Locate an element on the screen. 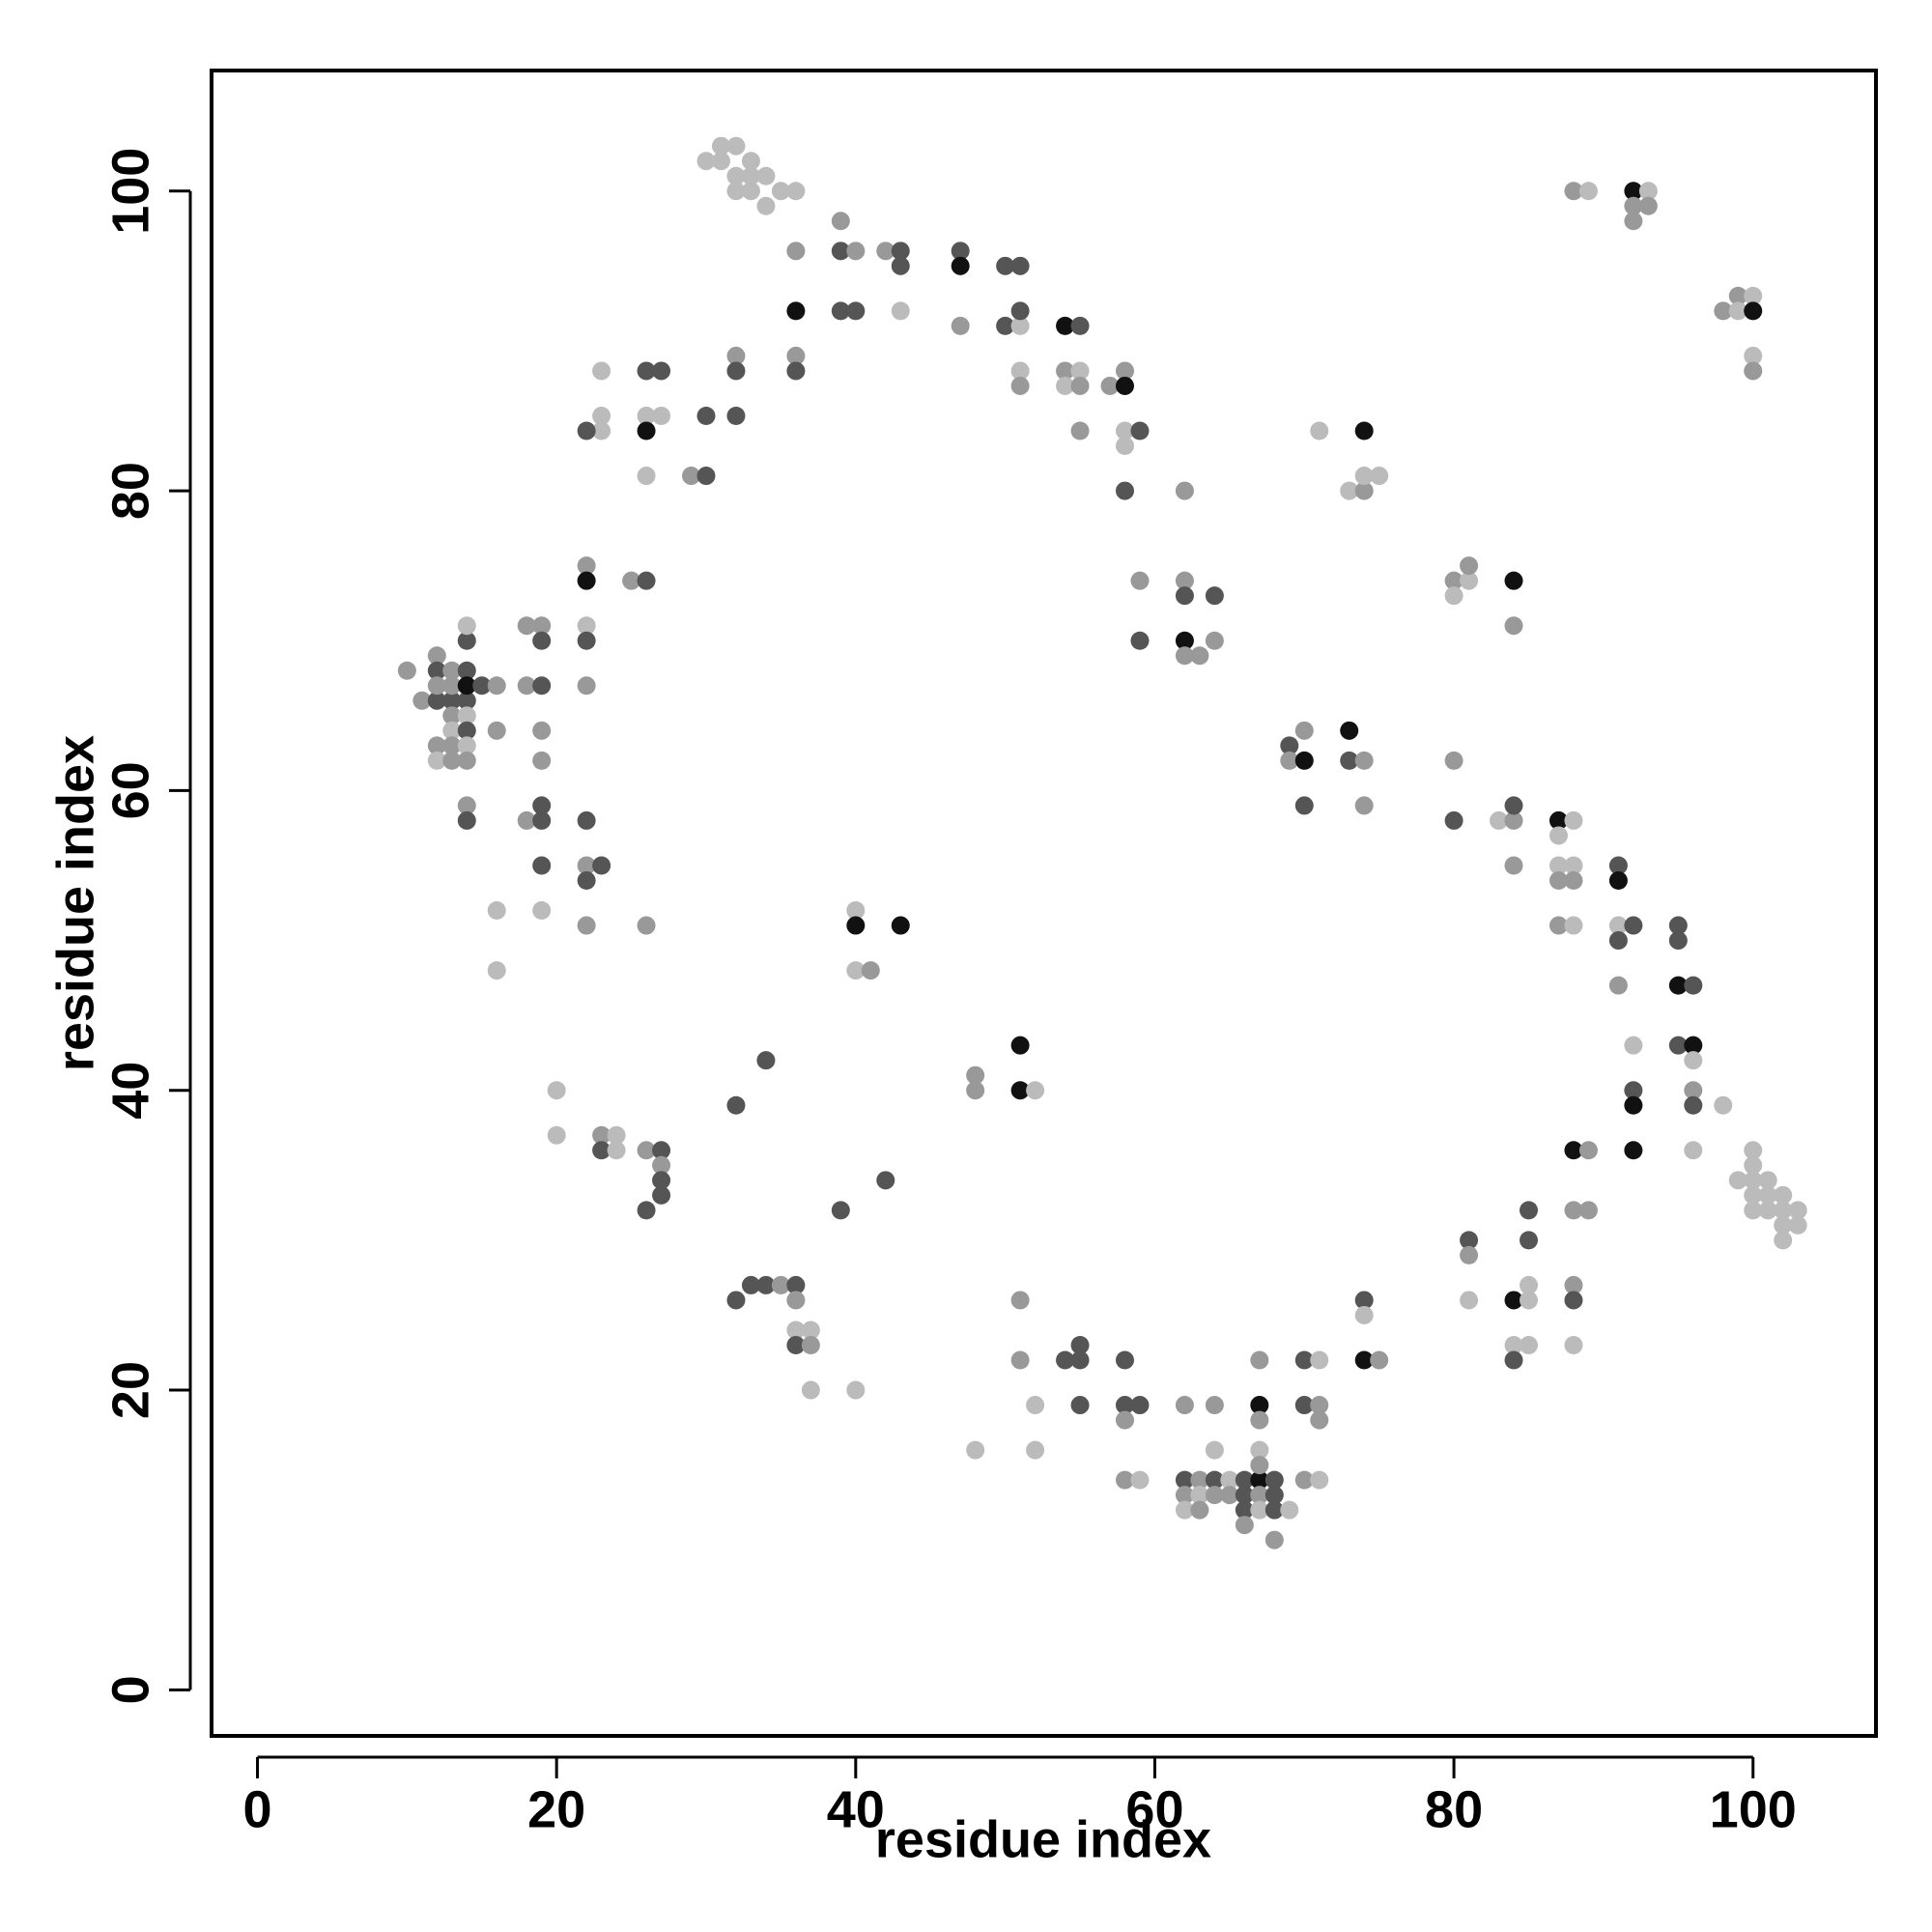  y-tick-label: 40 is located at coordinates (130, 1091).